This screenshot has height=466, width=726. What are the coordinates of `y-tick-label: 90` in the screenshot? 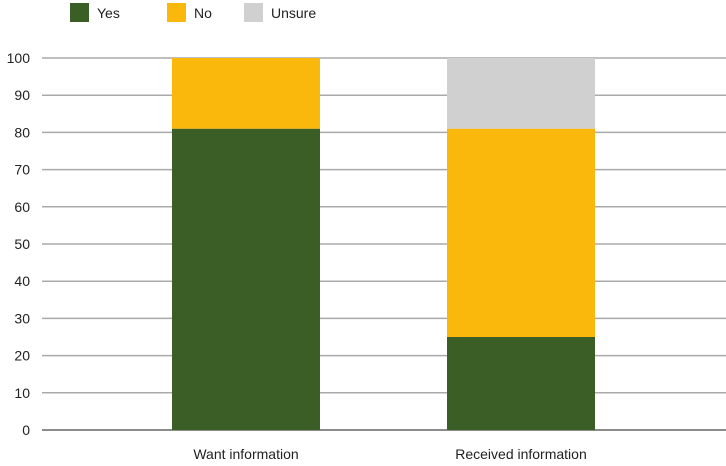 It's located at (22, 95).